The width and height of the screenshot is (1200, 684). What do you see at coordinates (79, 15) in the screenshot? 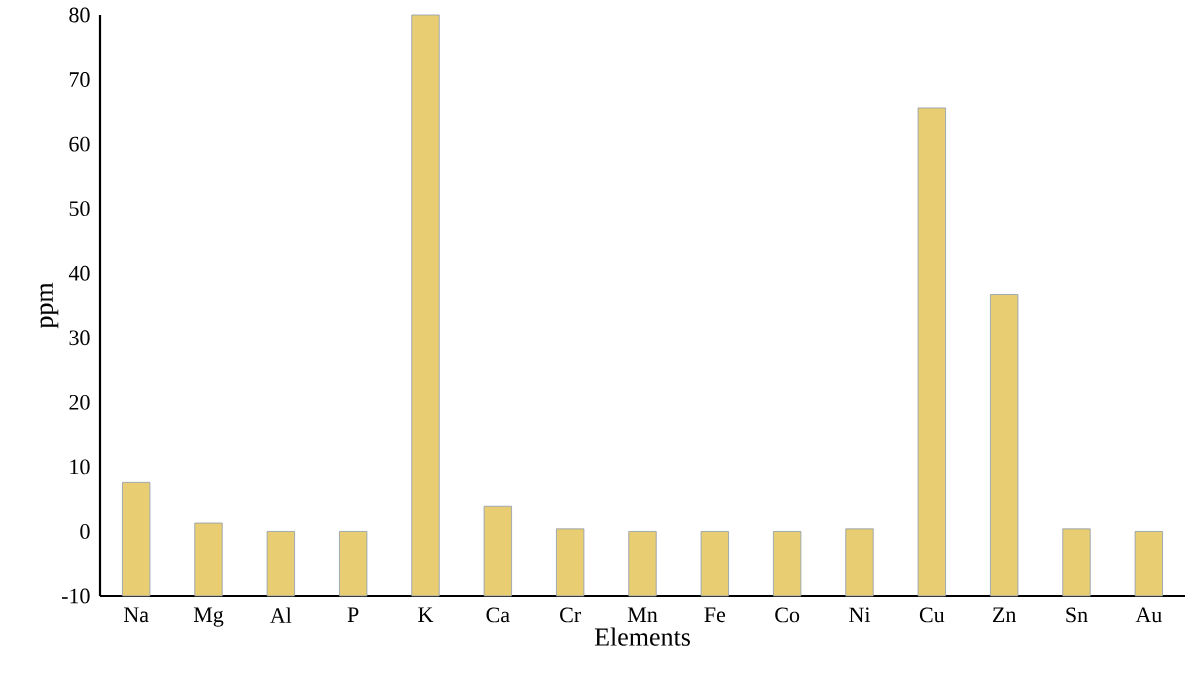
I see `y-tick-label: 80` at bounding box center [79, 15].